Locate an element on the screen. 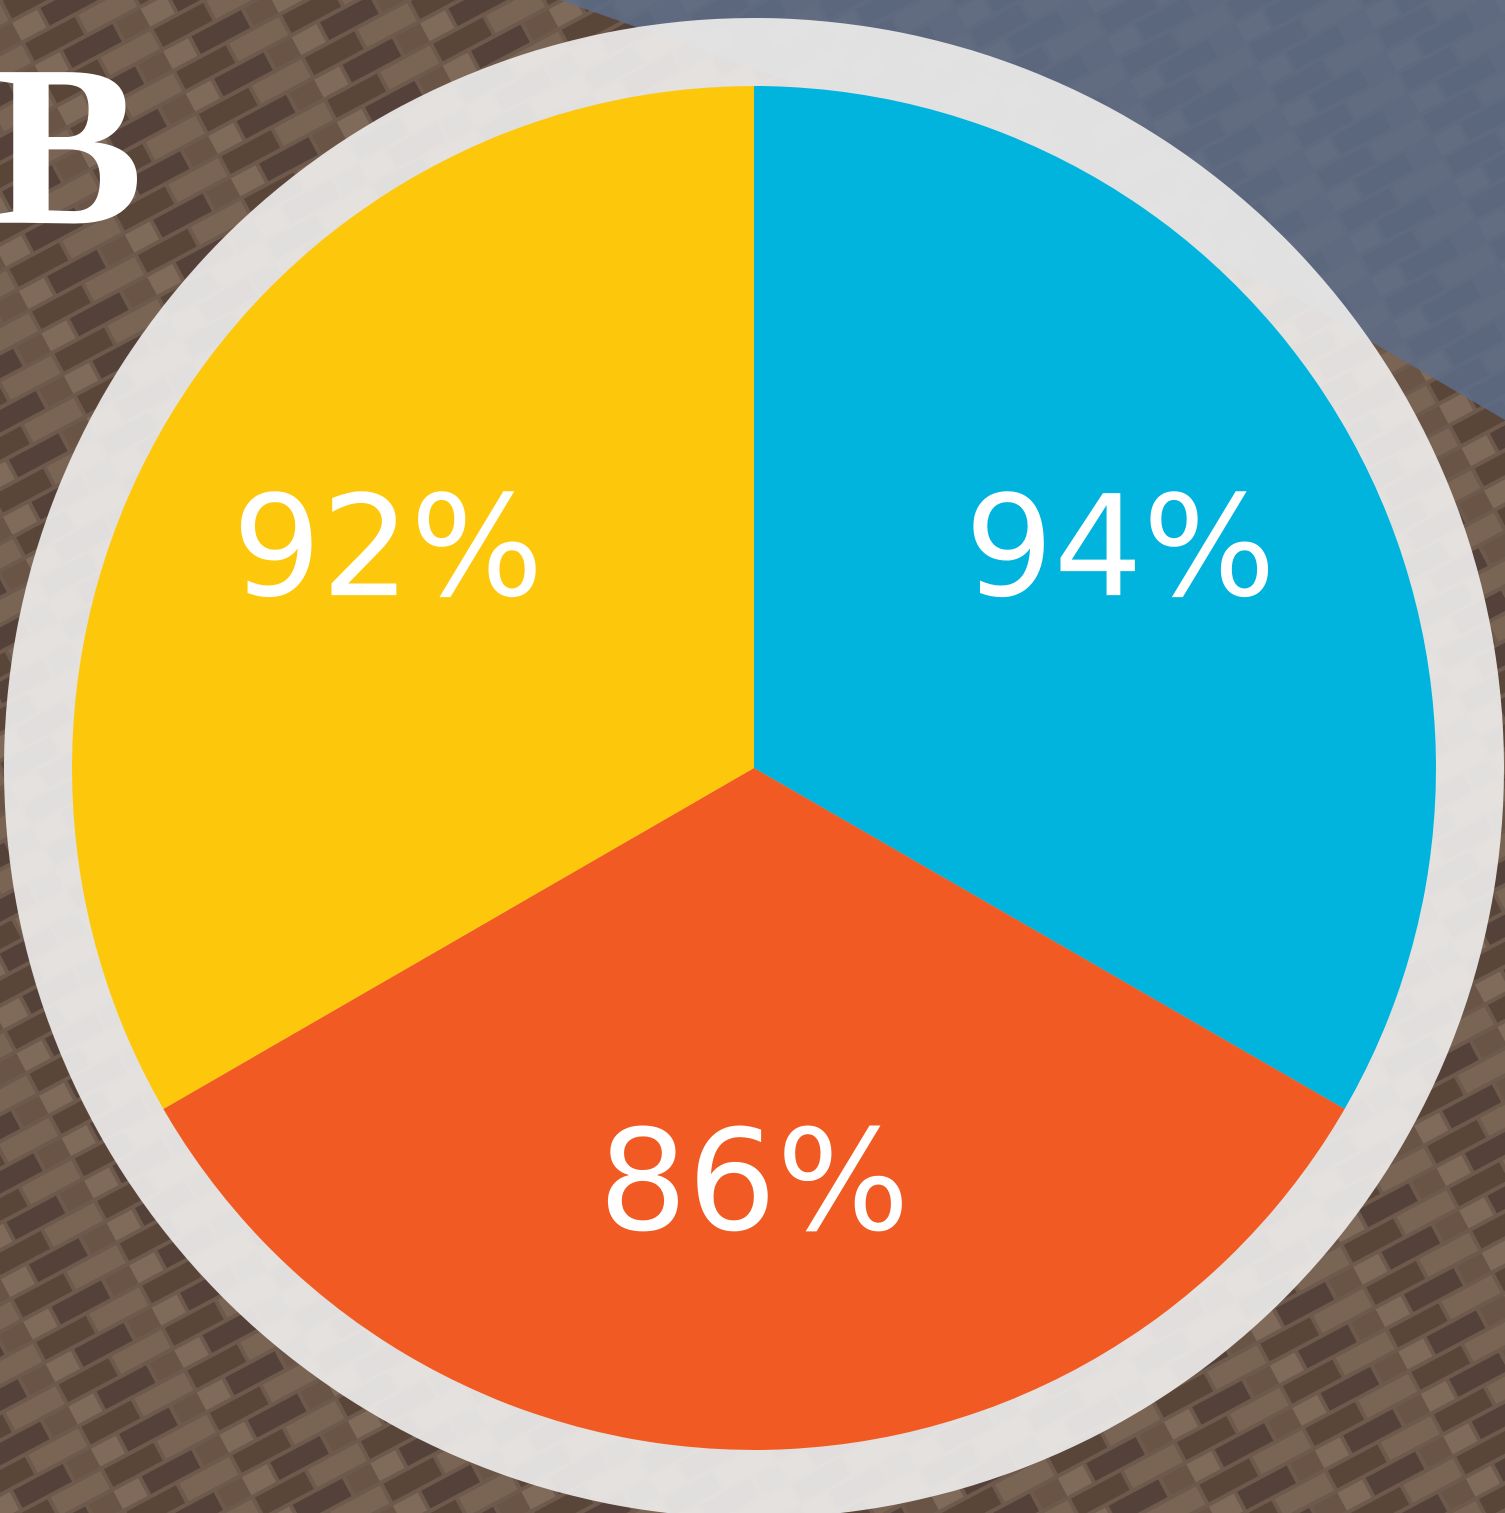  sector-label: 94% is located at coordinates (1120, 547).